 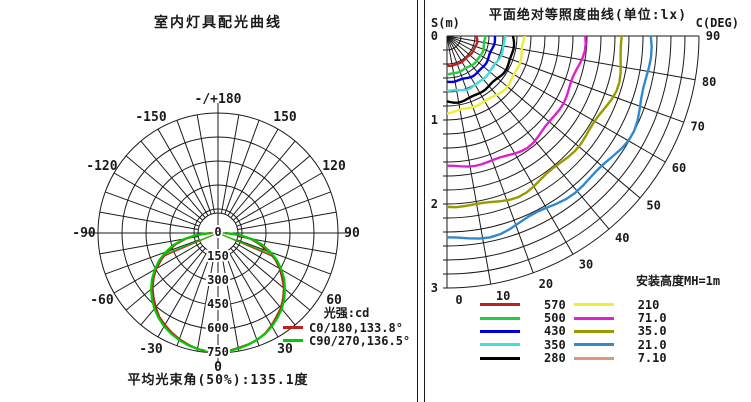 I want to click on polar-legend-title: 光强:cd, so click(x=346, y=313).